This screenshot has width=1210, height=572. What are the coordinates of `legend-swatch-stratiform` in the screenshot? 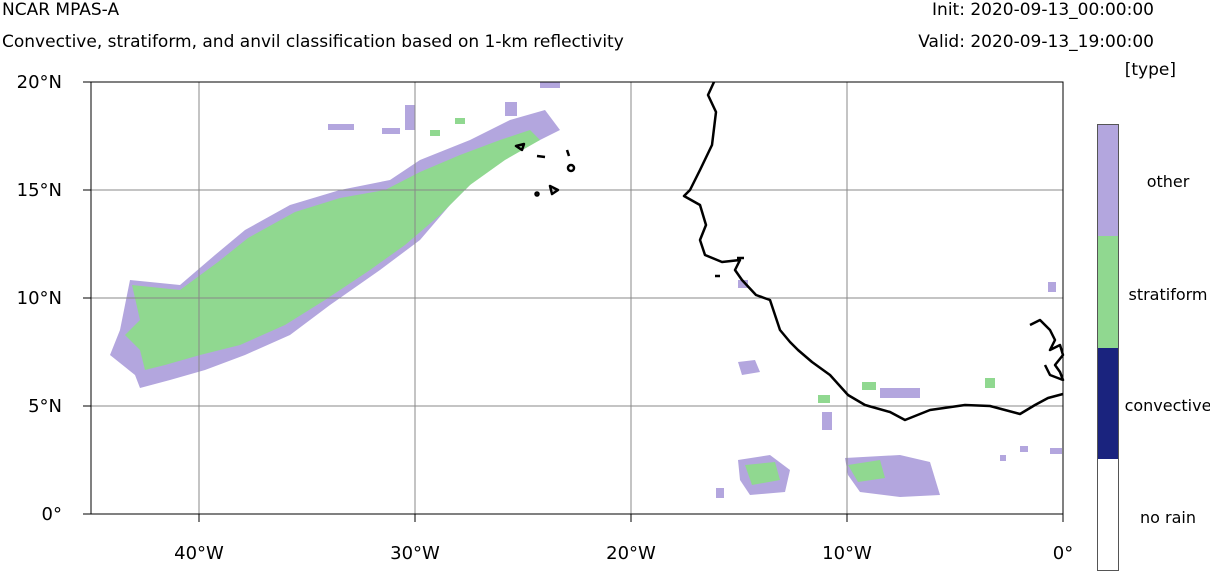 It's located at (1108, 292).